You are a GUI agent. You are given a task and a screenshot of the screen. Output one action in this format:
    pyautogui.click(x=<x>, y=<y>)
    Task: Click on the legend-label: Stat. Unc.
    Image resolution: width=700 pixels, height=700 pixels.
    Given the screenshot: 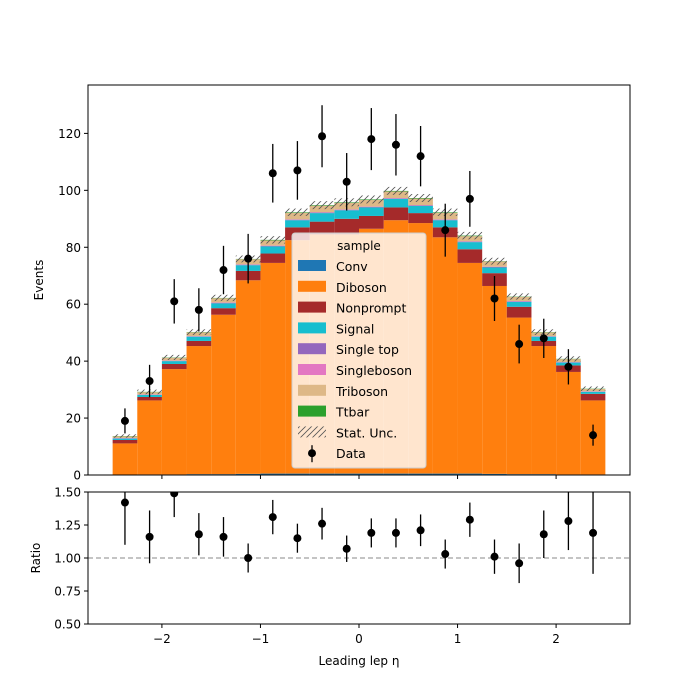 What is the action you would take?
    pyautogui.click(x=366, y=432)
    